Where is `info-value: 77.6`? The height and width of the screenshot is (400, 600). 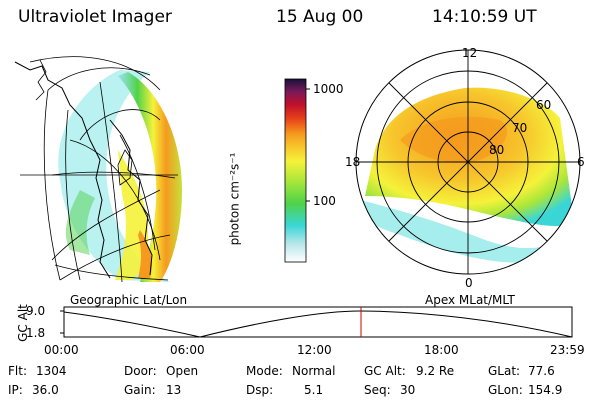 info-value: 77.6 is located at coordinates (541, 371).